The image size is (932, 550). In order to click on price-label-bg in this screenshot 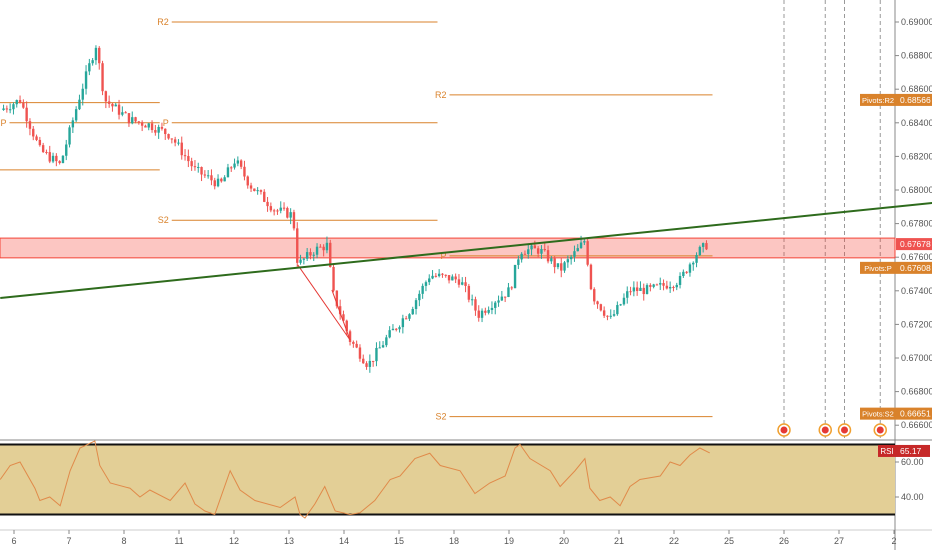, I will do `click(914, 267)`.